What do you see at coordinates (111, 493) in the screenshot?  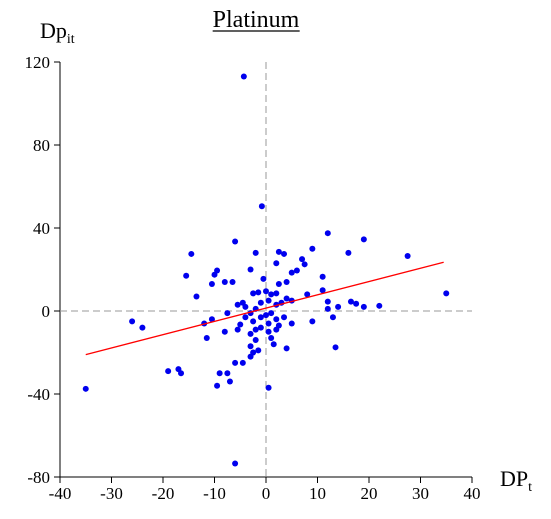 I see `x-tick-label: -30` at bounding box center [111, 493].